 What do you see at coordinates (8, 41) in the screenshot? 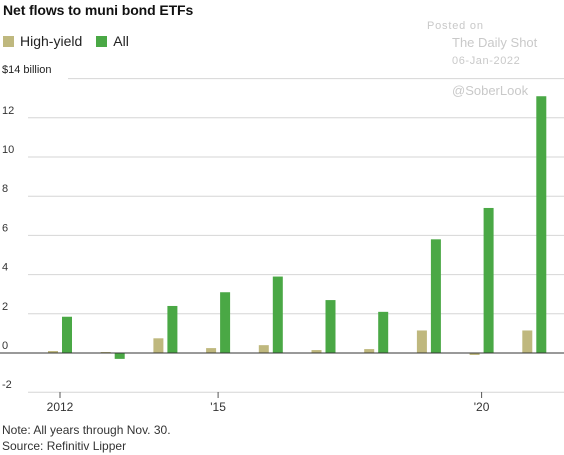
I see `legend-swatch-high-yield` at bounding box center [8, 41].